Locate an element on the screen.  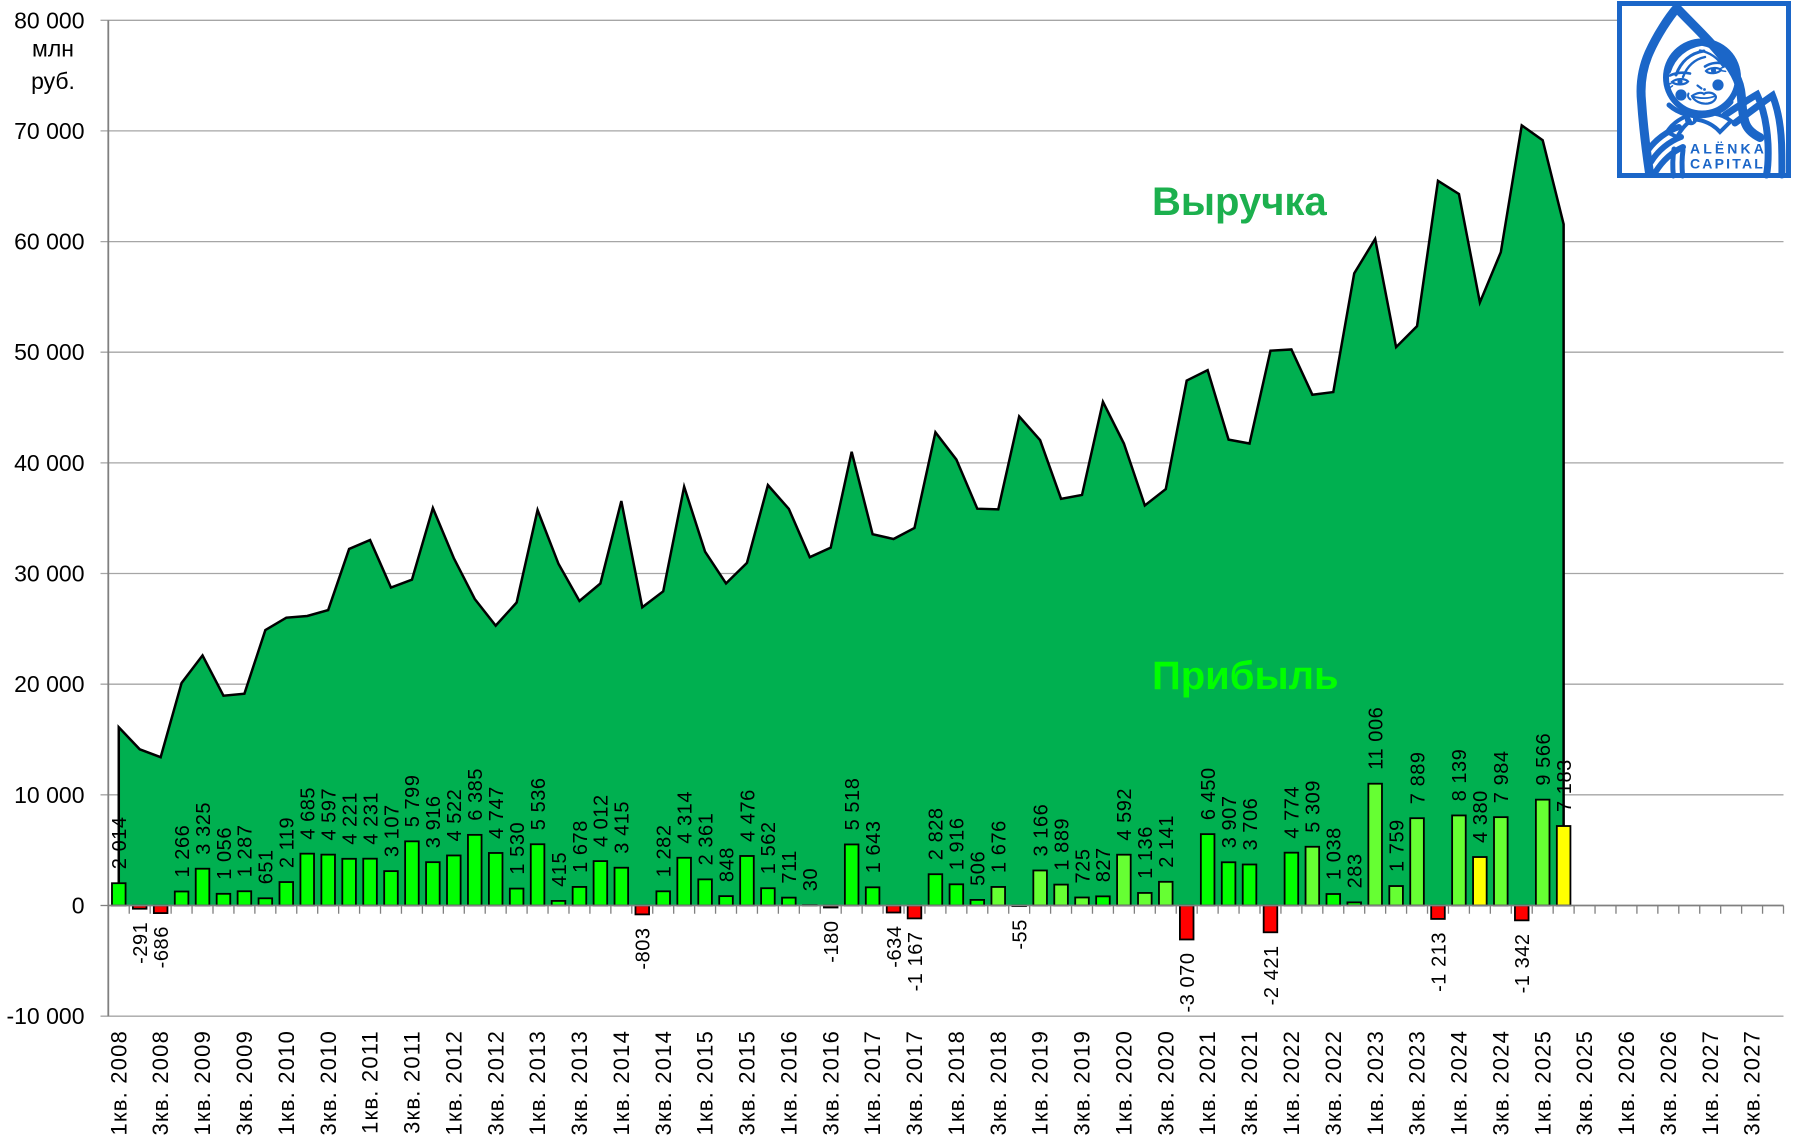
svg-text: 5 536 is located at coordinates (539, 803).